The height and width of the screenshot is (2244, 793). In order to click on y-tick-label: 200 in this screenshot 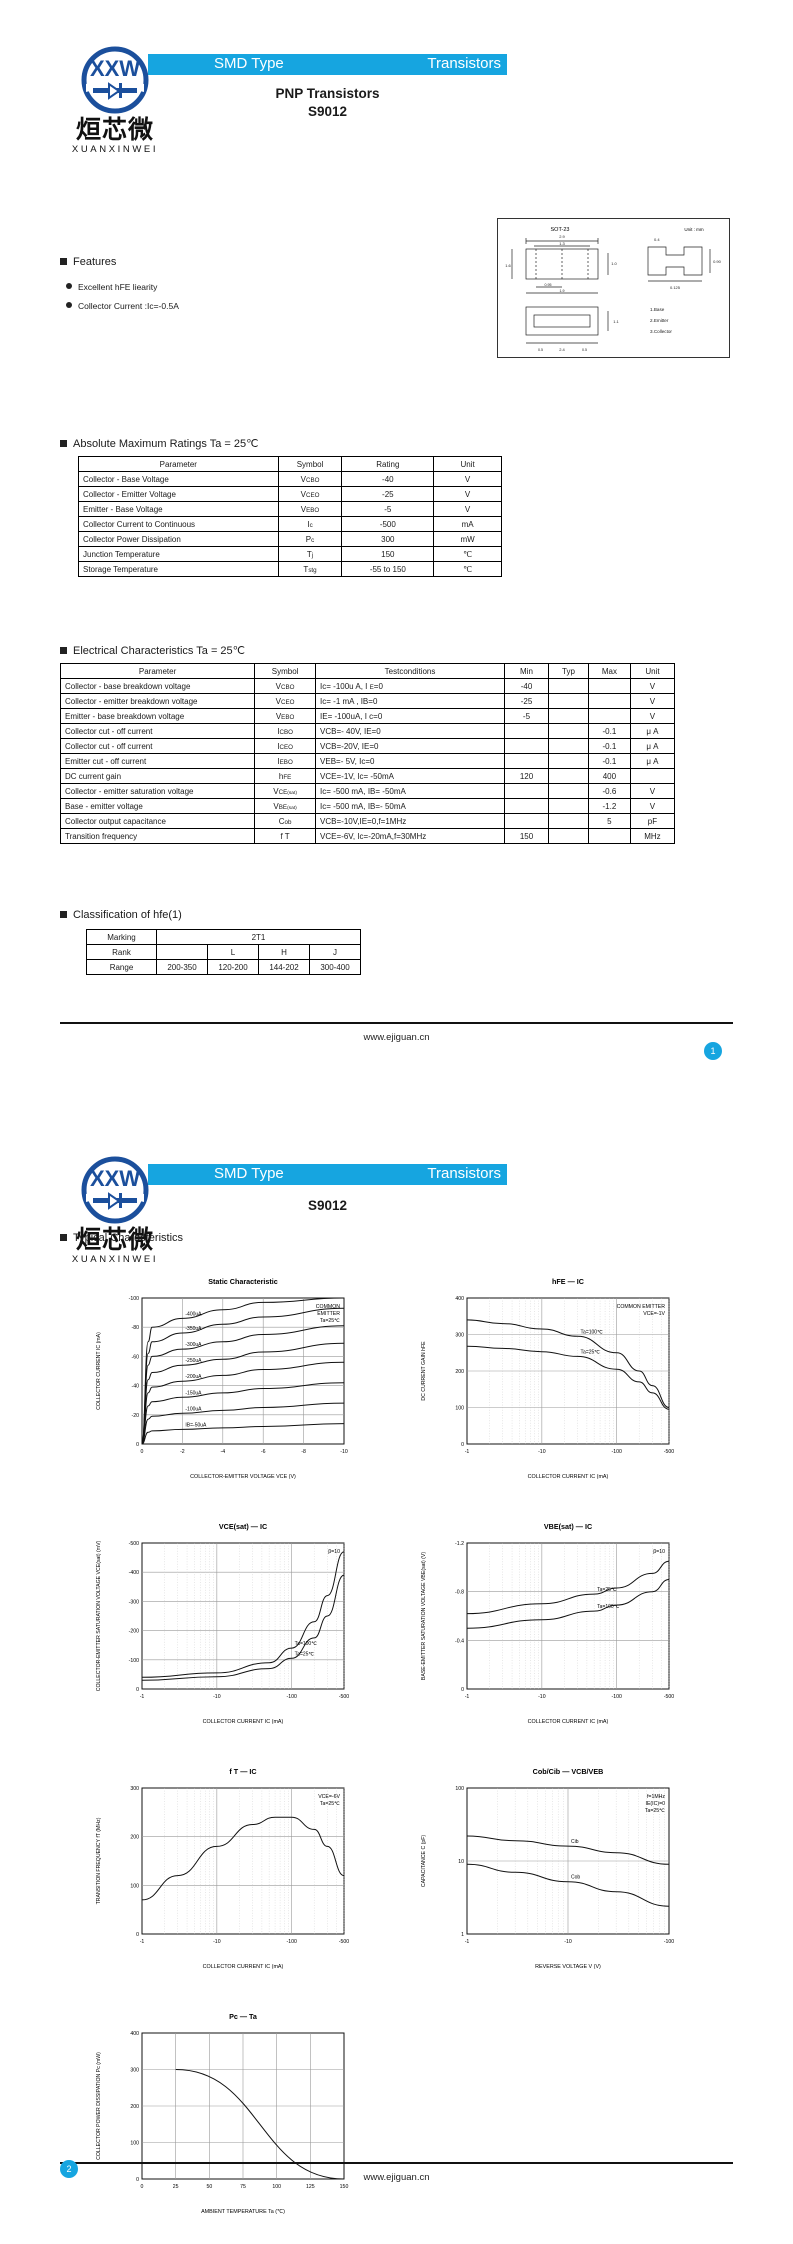, I will do `click(134, 1838)`.